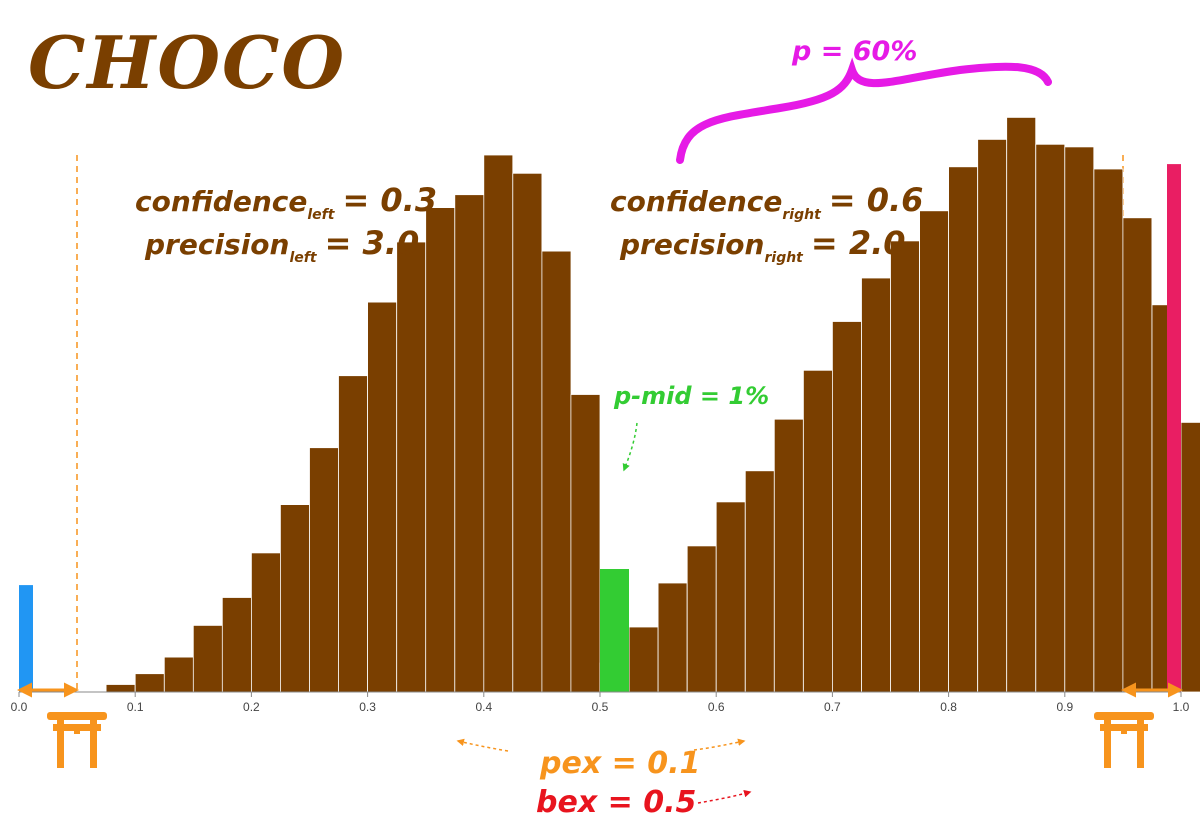 Image resolution: width=1200 pixels, height=832 pixels. I want to click on p-mid-label: p-mid = 1%, so click(691, 396).